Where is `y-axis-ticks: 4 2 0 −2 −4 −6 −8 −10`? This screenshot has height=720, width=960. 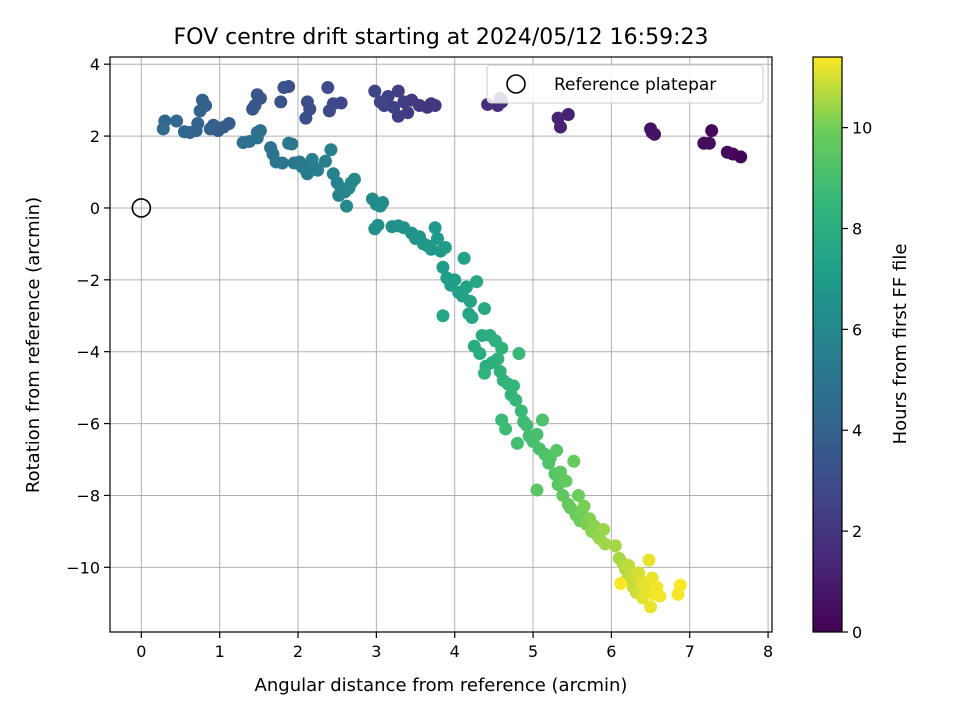 y-axis-ticks: 4 2 0 −2 −4 −6 −8 −10 is located at coordinates (88, 316).